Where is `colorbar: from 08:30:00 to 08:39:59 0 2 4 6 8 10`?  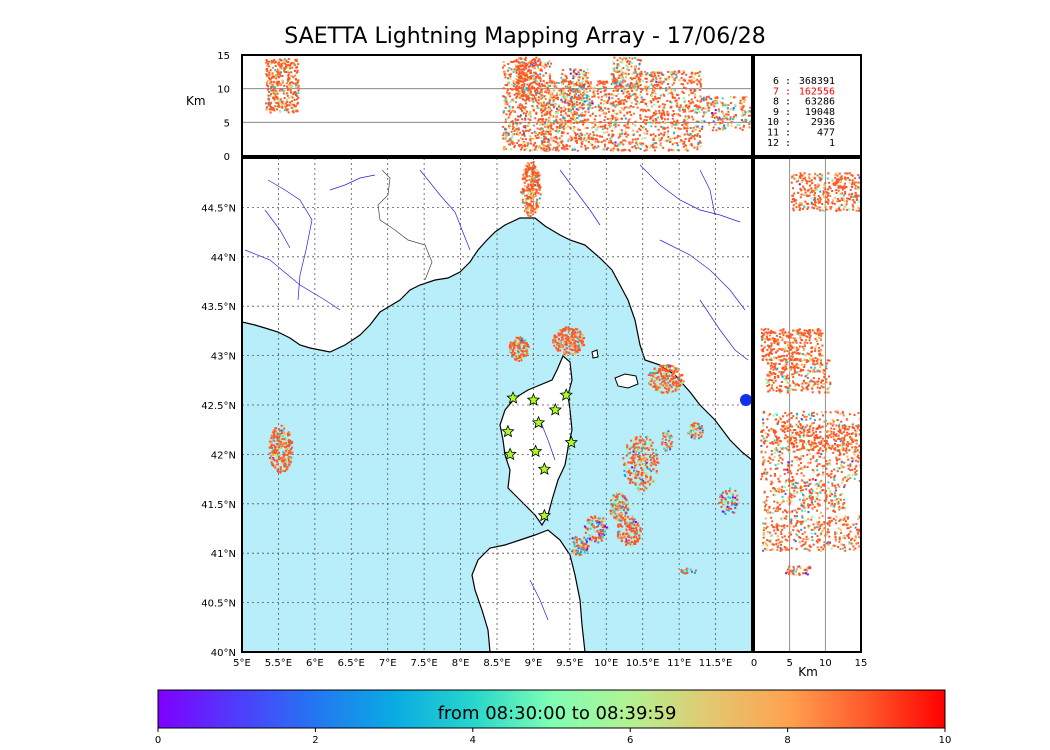 colorbar: from 08:30:00 to 08:39:59 0 2 4 6 8 10 is located at coordinates (553, 717).